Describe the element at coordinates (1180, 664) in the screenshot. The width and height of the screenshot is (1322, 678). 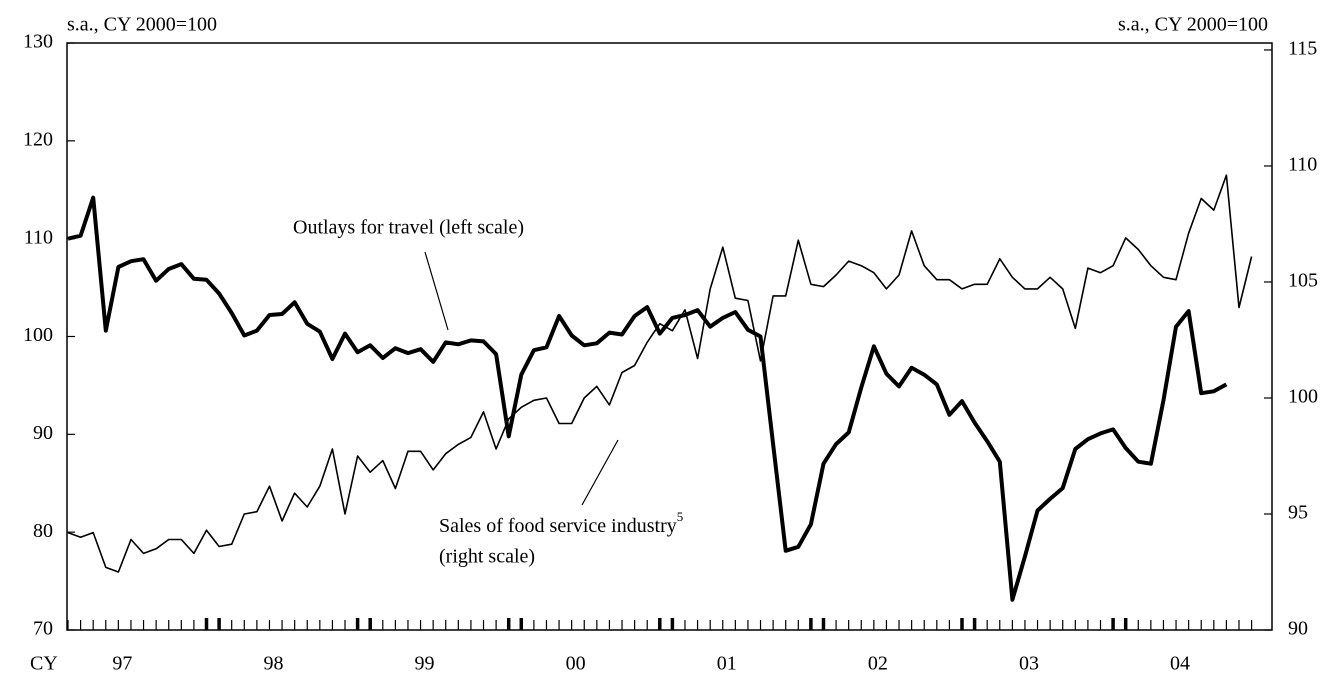
I see `x-tick-label: 04` at that location.